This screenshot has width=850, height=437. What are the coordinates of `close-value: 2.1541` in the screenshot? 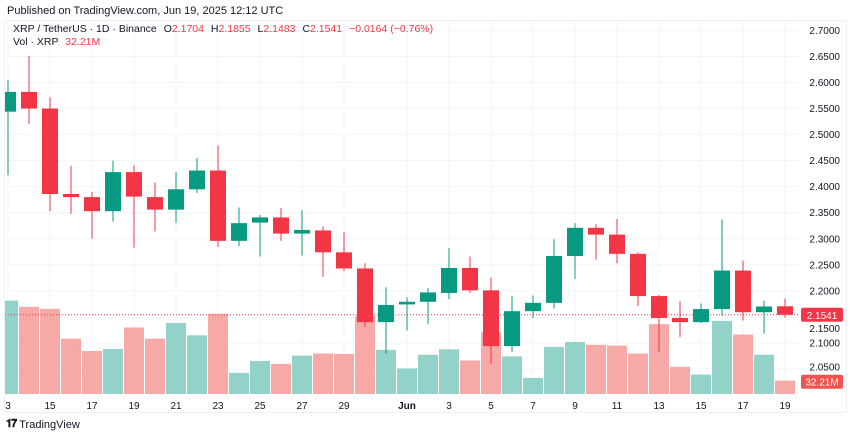 It's located at (326, 29).